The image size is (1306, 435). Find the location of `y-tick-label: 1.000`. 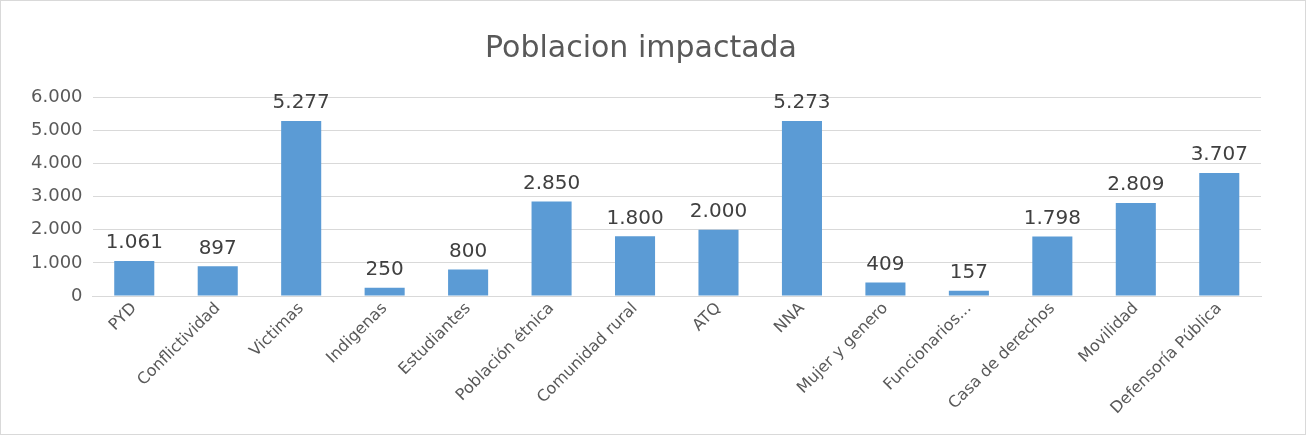

y-tick-label: 1.000 is located at coordinates (57, 261).